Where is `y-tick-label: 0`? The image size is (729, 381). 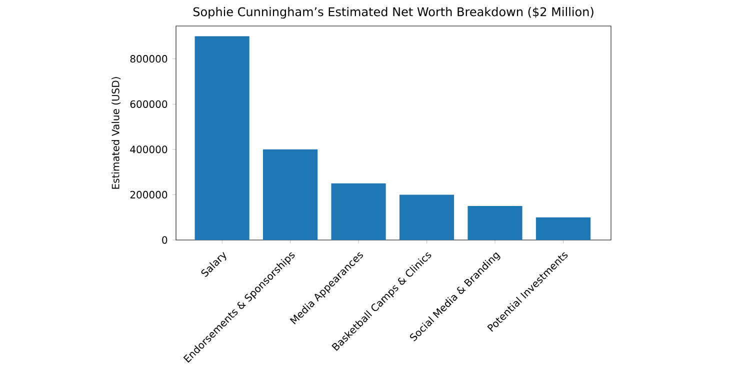
y-tick-label: 0 is located at coordinates (165, 240).